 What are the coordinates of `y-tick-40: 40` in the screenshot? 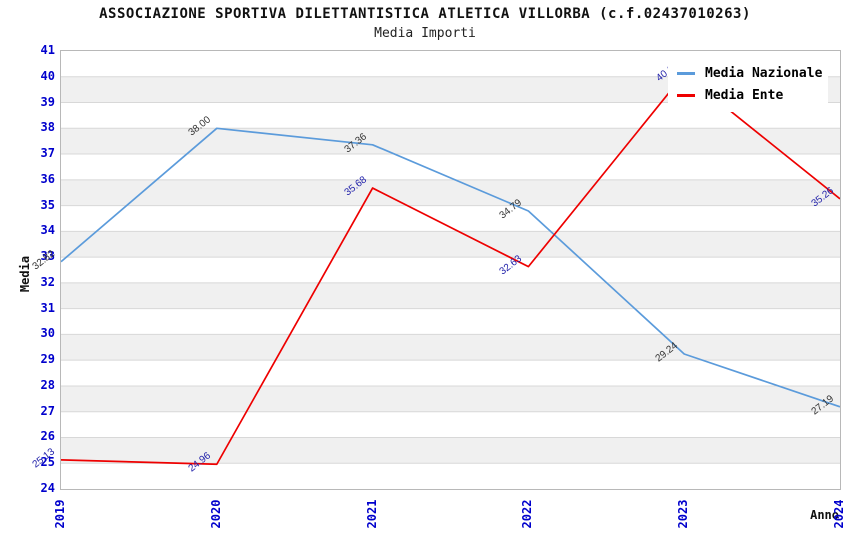 It's located at (47, 75).